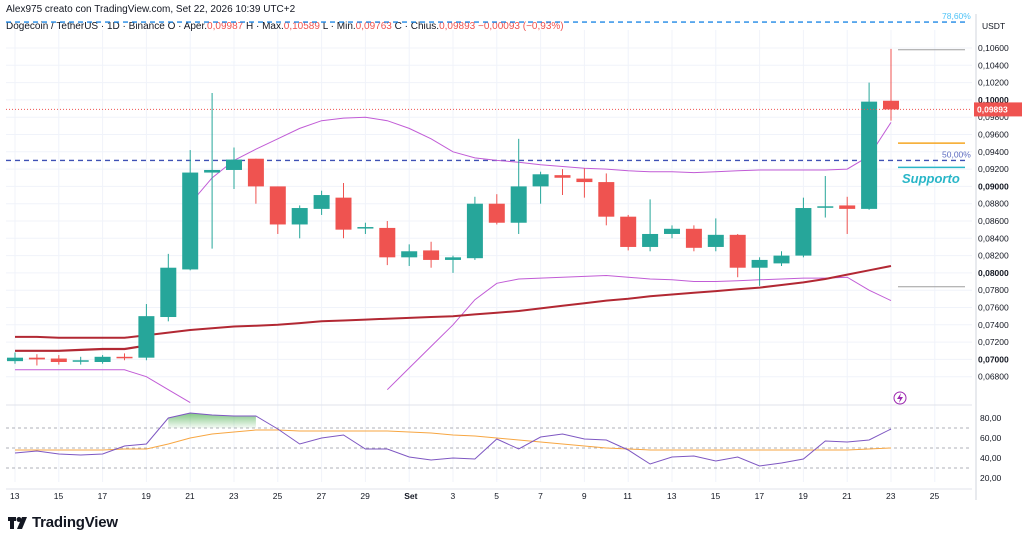  What do you see at coordinates (627, 496) in the screenshot?
I see `time-axis-tick: 11` at bounding box center [627, 496].